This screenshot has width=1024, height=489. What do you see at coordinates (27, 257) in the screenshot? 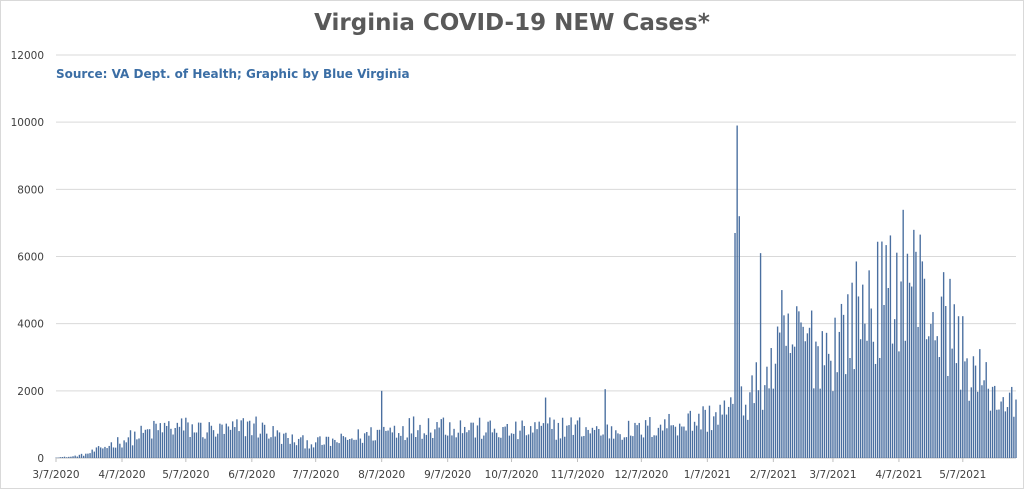
I see `y-axis: 0 2000 4000 6000 8000 10000 12000` at bounding box center [27, 257].